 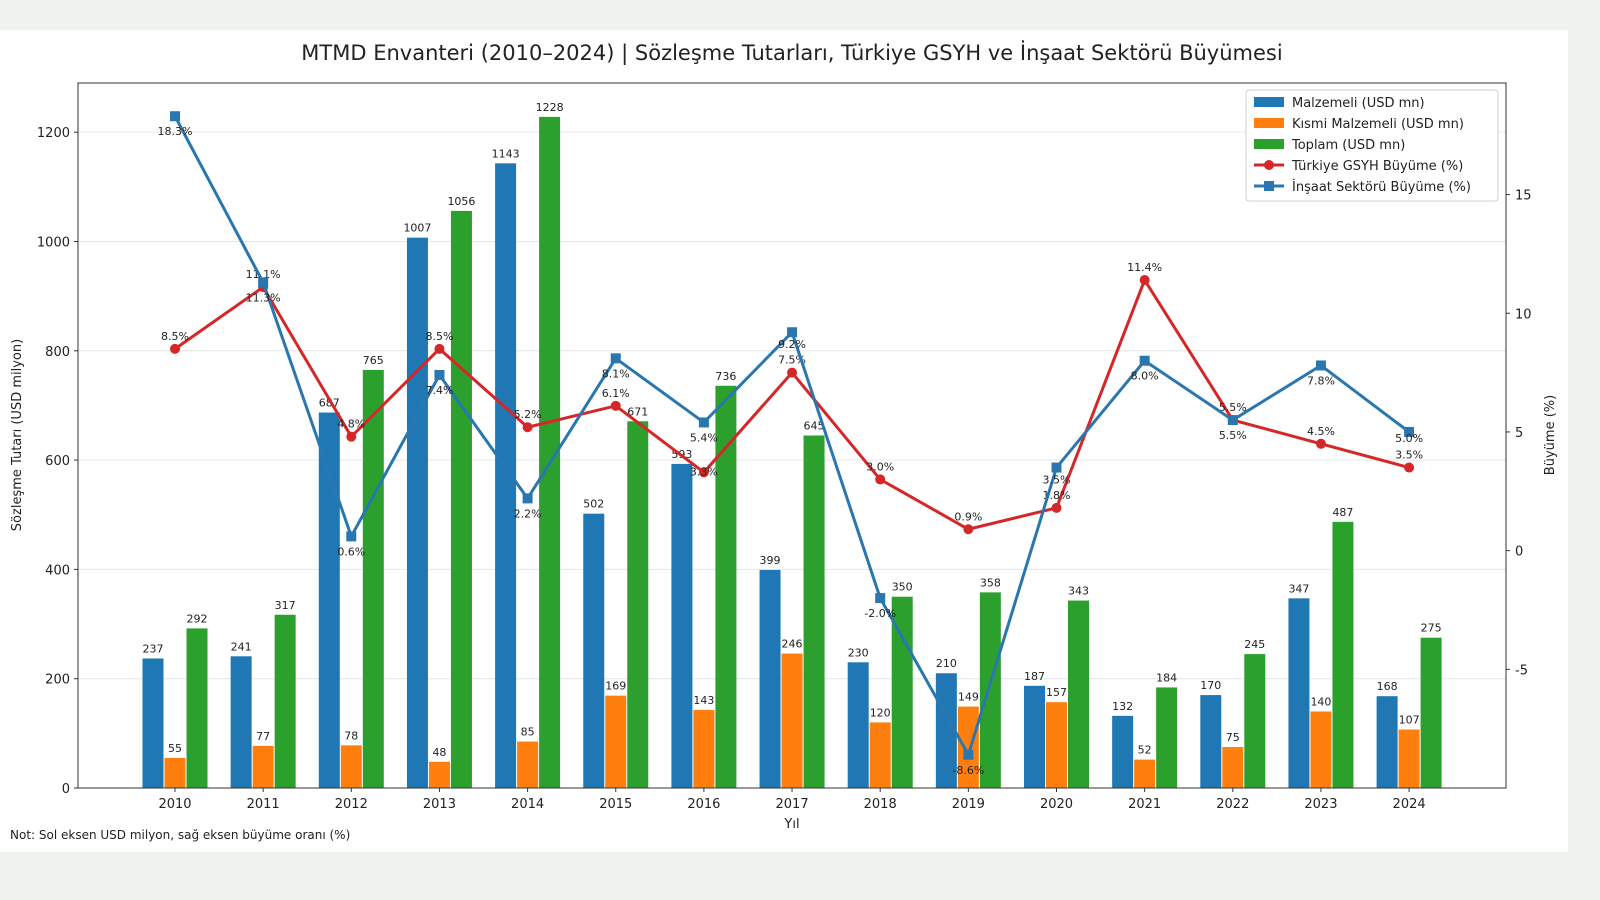 I want to click on line-data-label: -2.0%, so click(x=880, y=613).